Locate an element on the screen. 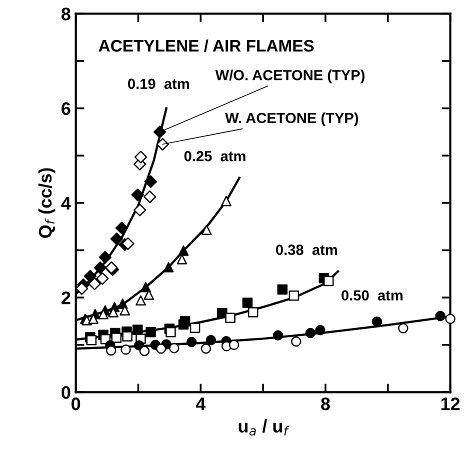 This screenshot has width=474, height=456. y-tick-label: 2 is located at coordinates (66, 297).